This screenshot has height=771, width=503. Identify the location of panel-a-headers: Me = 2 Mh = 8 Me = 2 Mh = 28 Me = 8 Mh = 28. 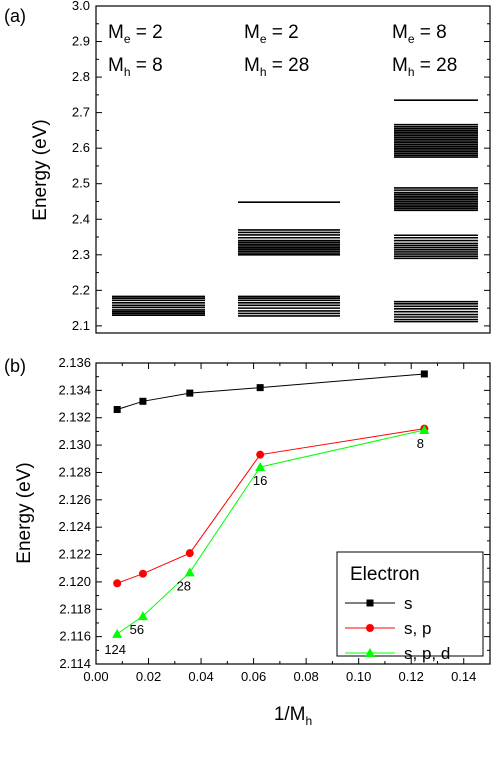
(282, 50).